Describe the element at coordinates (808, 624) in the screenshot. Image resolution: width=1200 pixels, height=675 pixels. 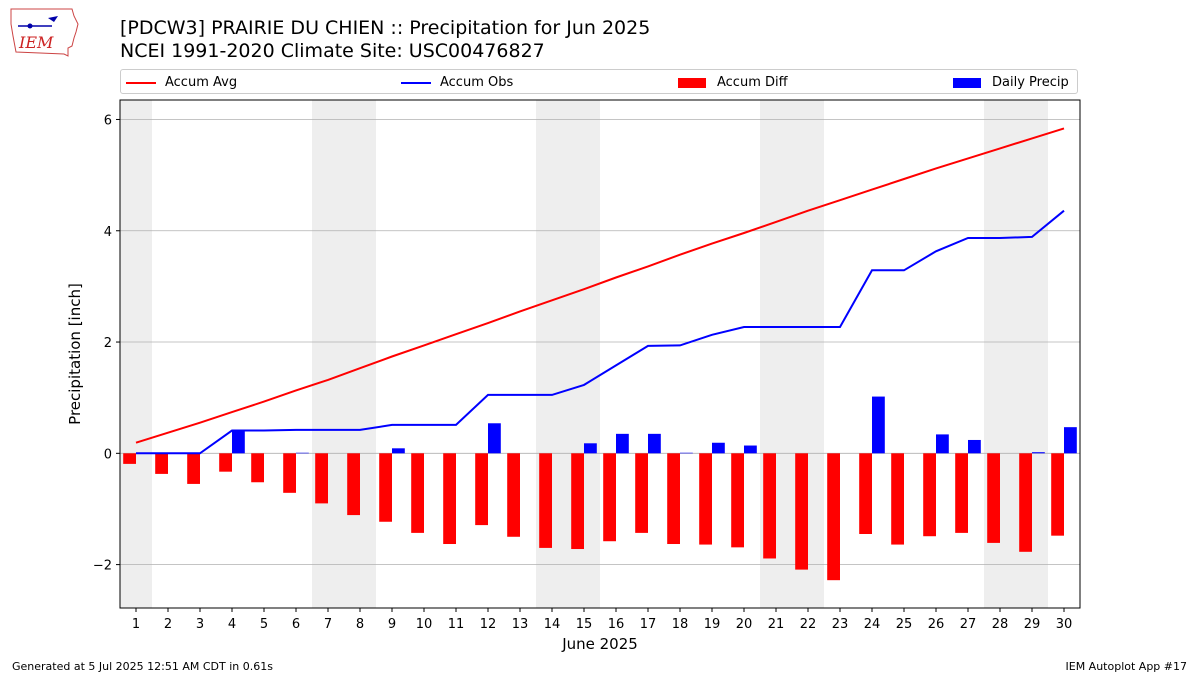
I see `x-tick-label: 22` at that location.